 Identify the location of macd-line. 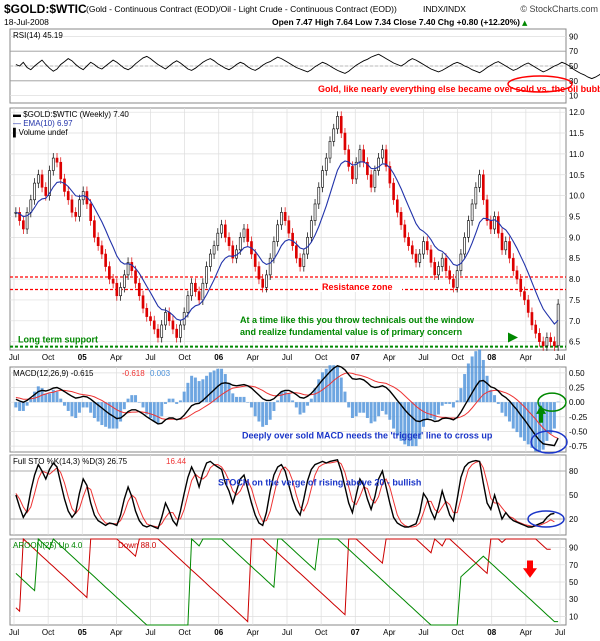
(287, 406).